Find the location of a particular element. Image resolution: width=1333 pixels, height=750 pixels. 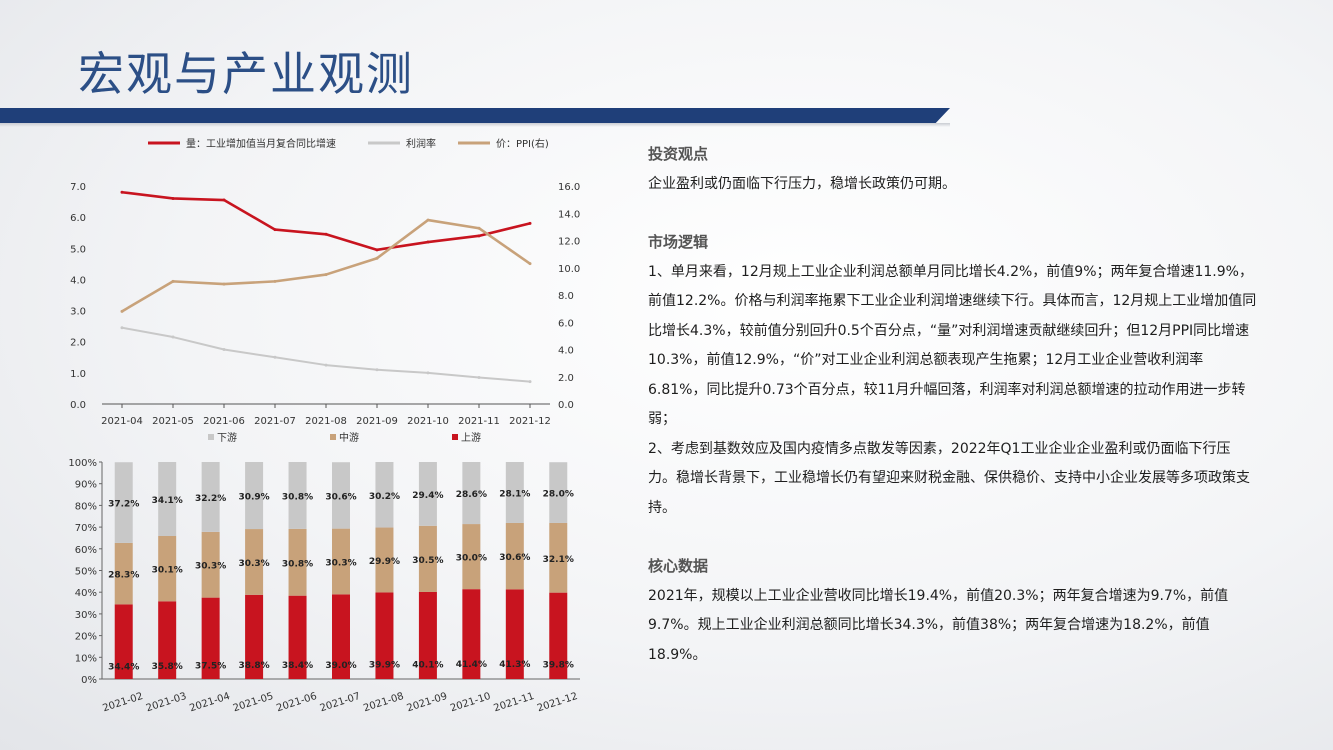

bar-data-label: 30.9% is located at coordinates (253, 498).